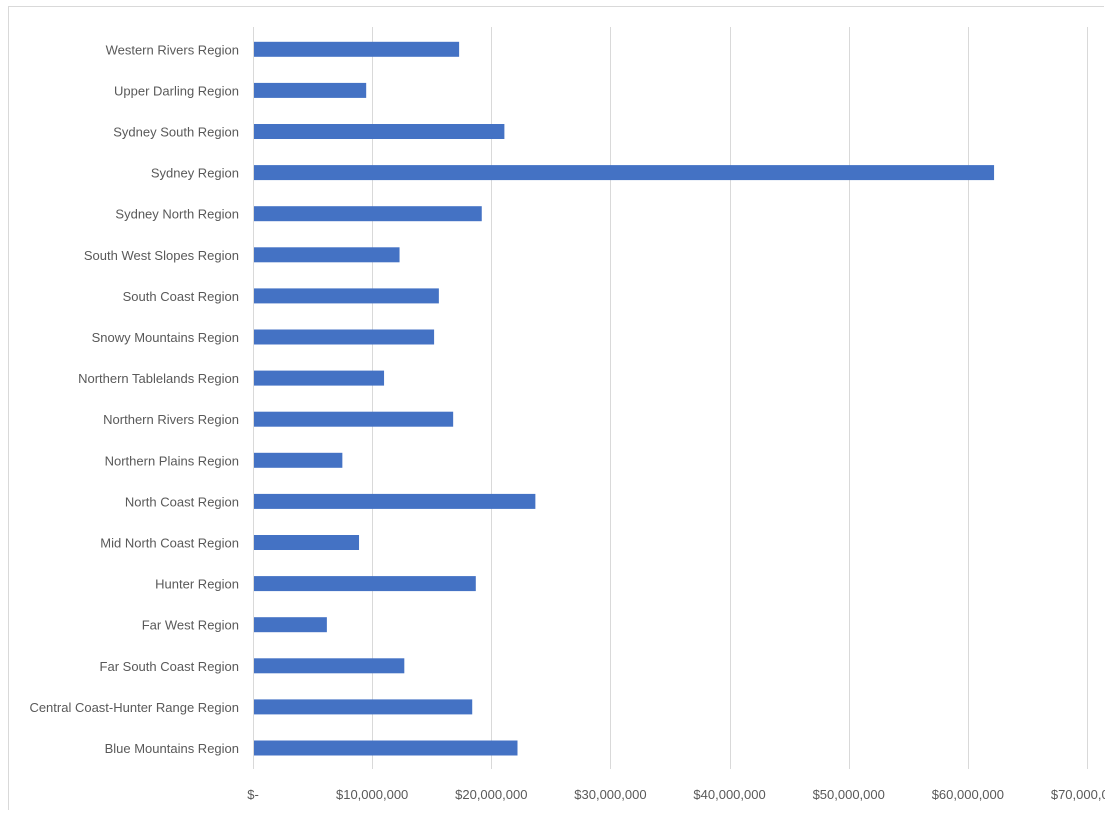  What do you see at coordinates (610, 794) in the screenshot?
I see `x-tick-label-3: $30,000,000` at bounding box center [610, 794].